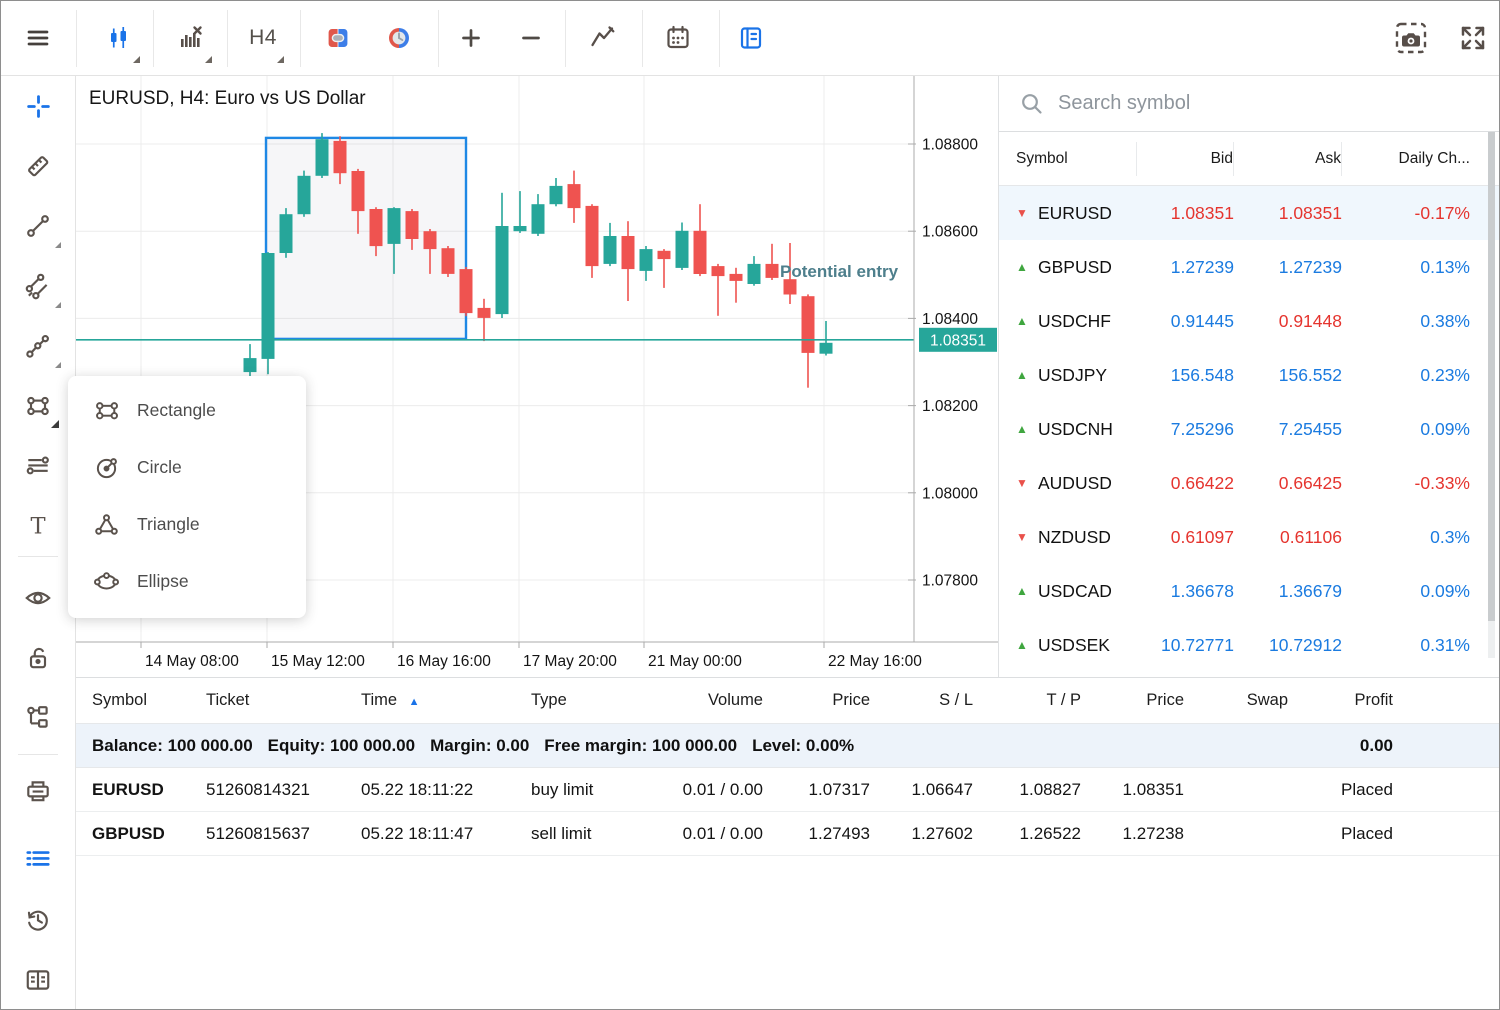 The width and height of the screenshot is (1500, 1010). Describe the element at coordinates (839, 271) in the screenshot. I see `chart-annotation: Potential entry` at that location.